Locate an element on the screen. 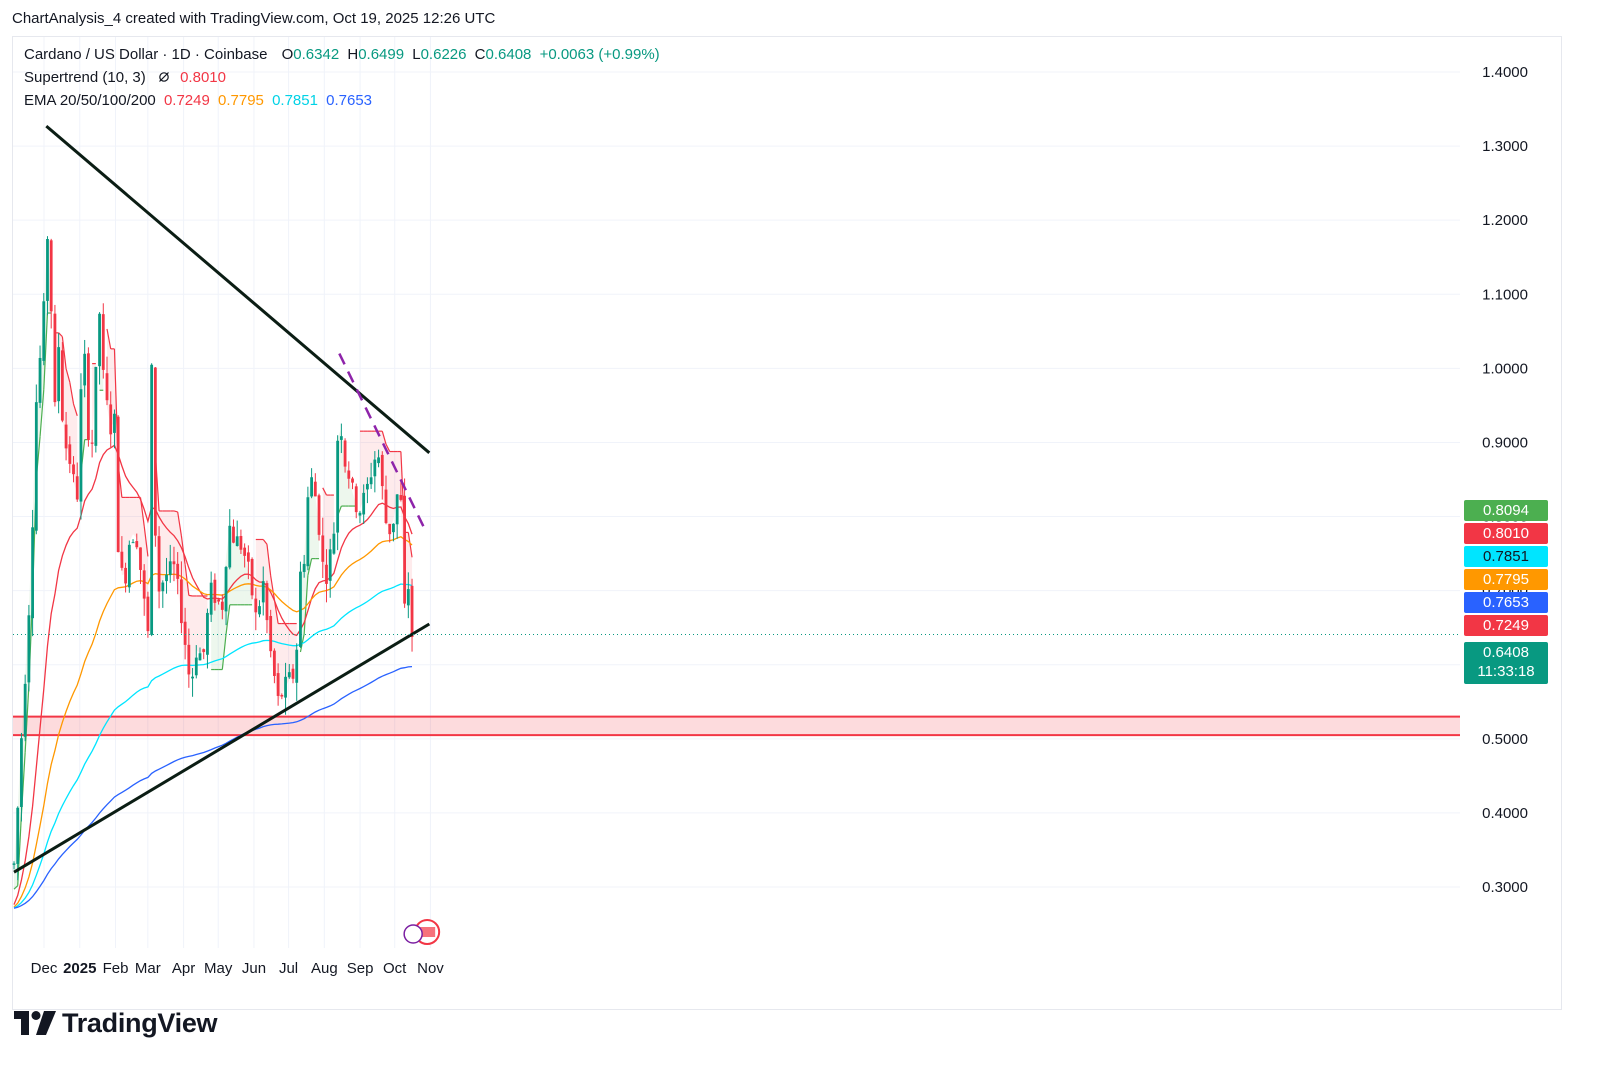 The image size is (1600, 1084). high-label: H is located at coordinates (353, 54).